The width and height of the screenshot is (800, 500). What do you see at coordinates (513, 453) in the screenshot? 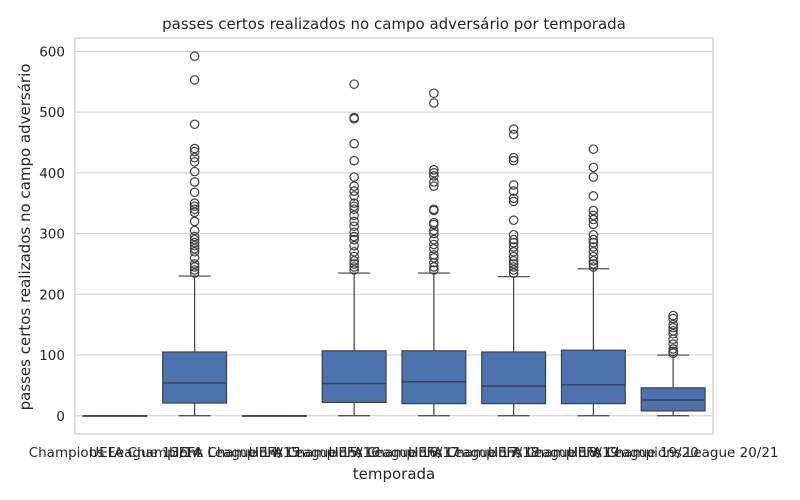
I see `x-tick-label: UEFA Champions League 18/19` at bounding box center [513, 453].